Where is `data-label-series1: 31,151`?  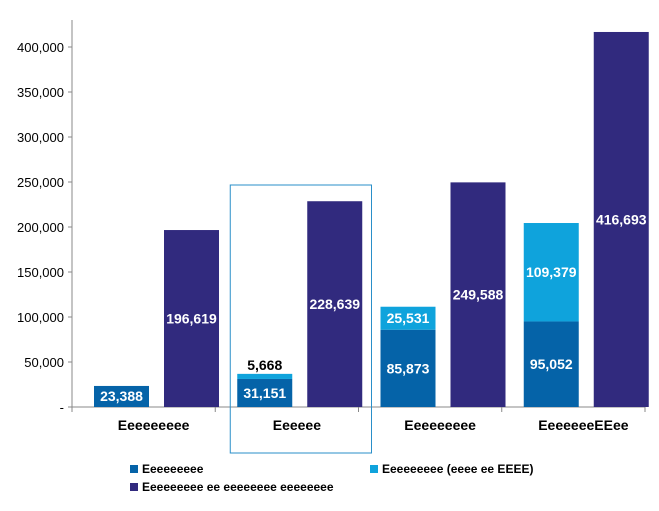 data-label-series1: 31,151 is located at coordinates (264, 393).